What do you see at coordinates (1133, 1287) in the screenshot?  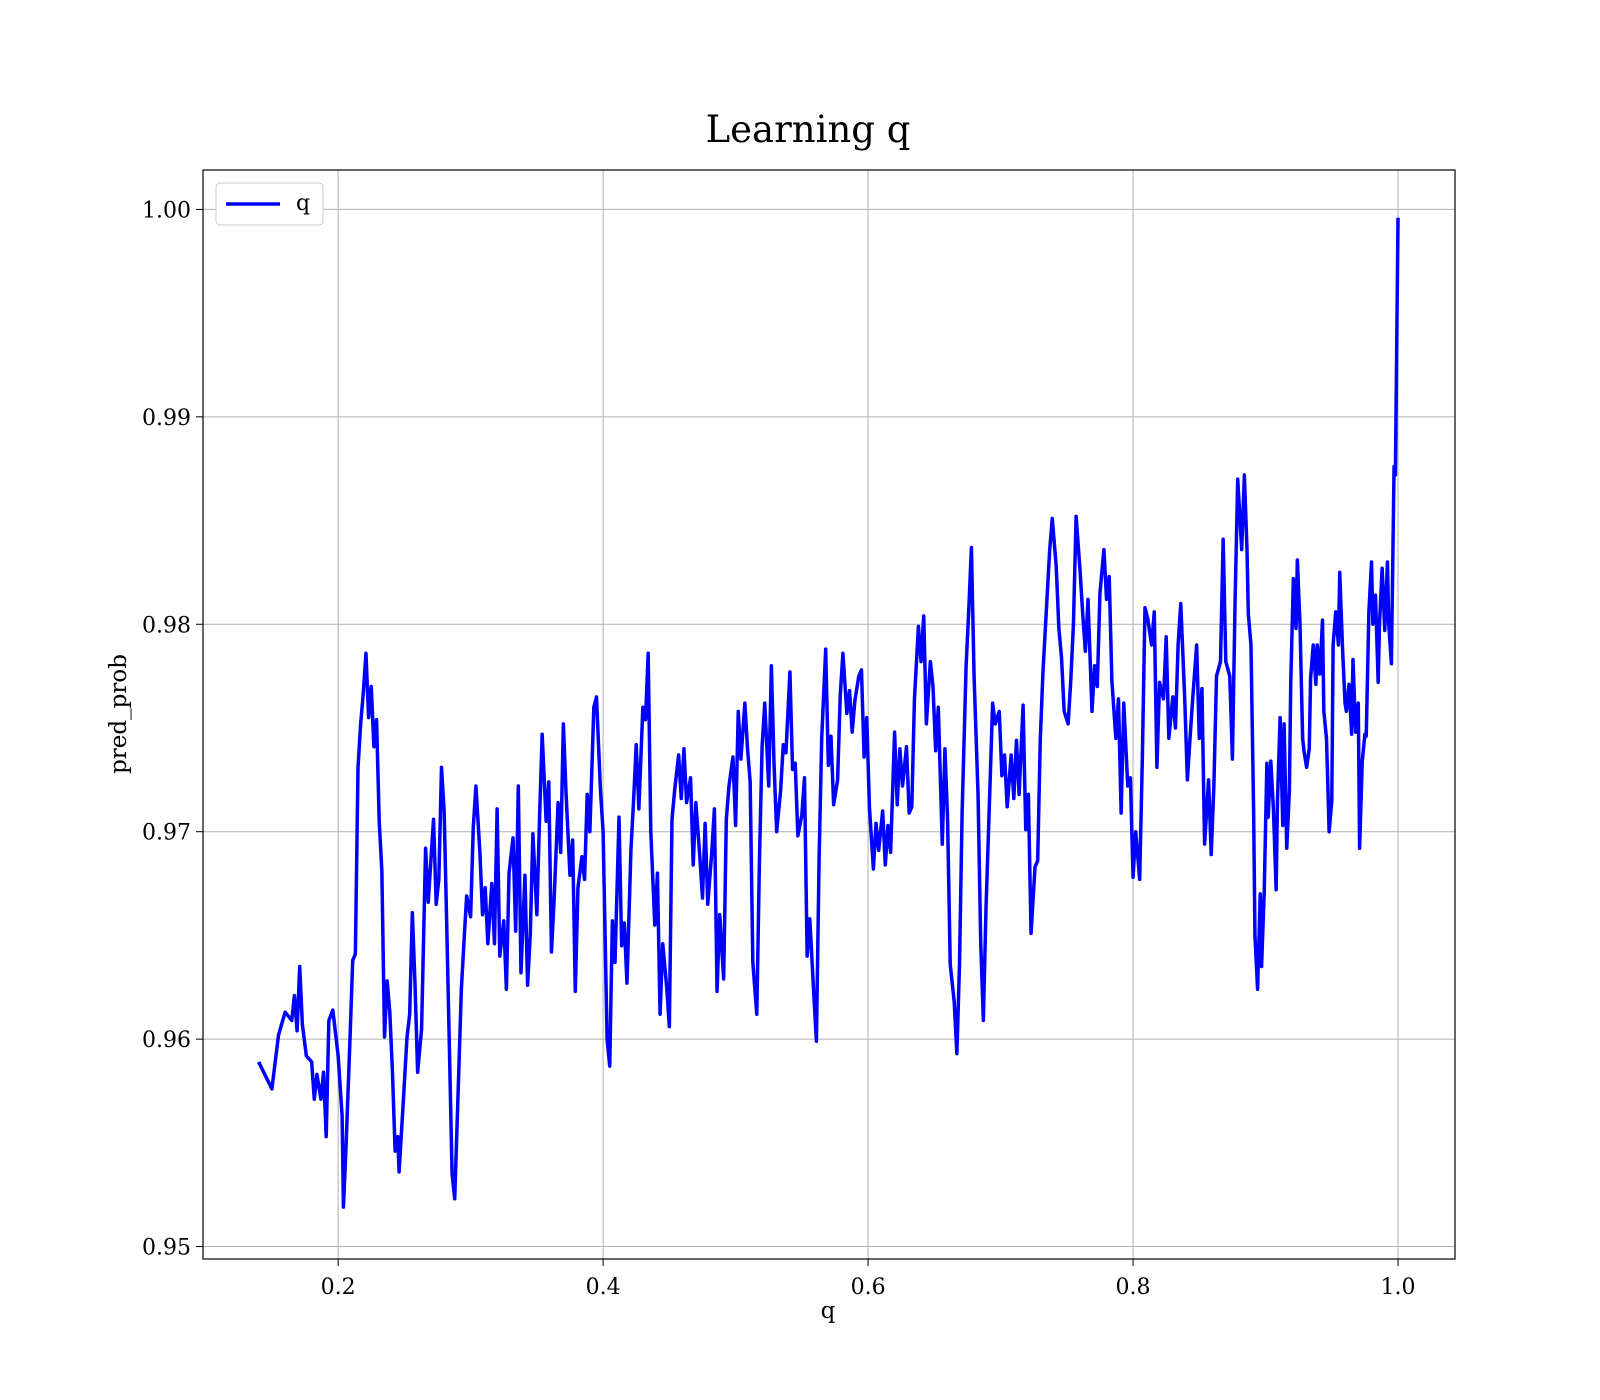 I see `x-tick-label: 0.8` at bounding box center [1133, 1287].